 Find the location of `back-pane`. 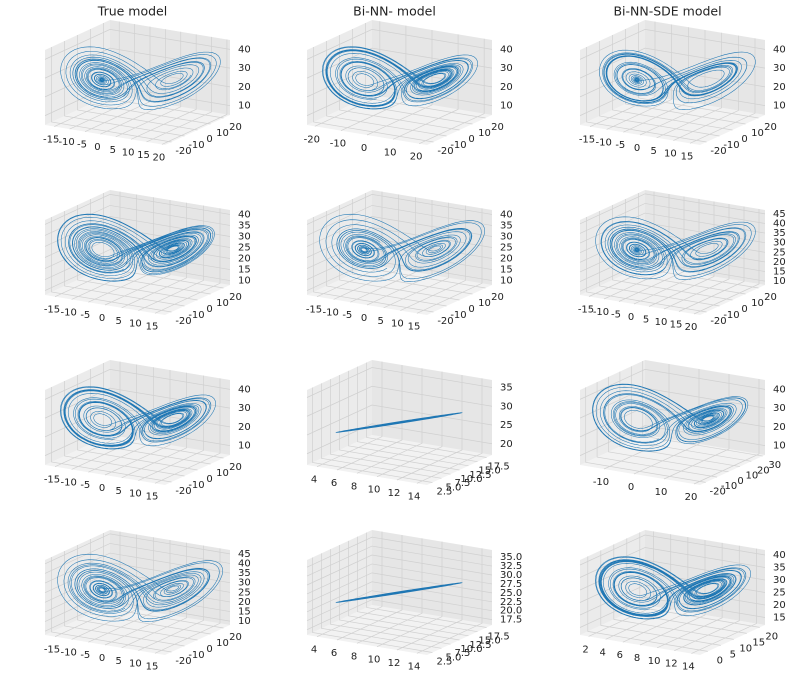

back-pane is located at coordinates (705, 407).